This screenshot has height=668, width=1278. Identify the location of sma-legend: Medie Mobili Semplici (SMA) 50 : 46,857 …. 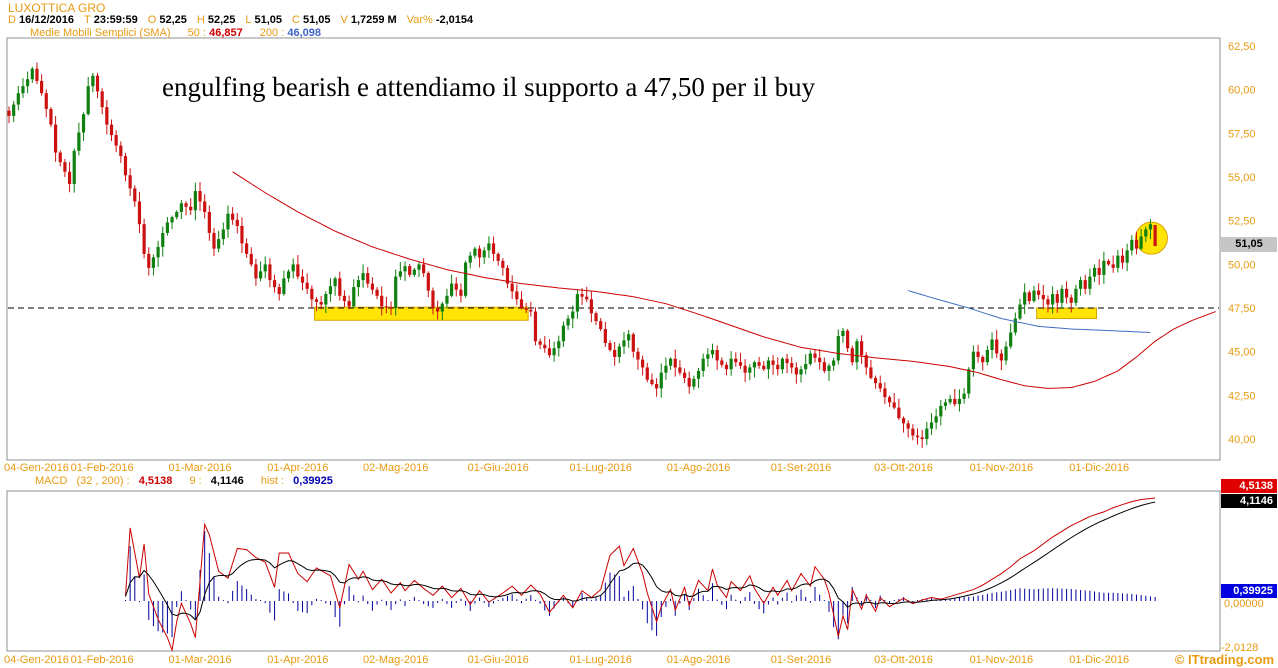
(175, 33).